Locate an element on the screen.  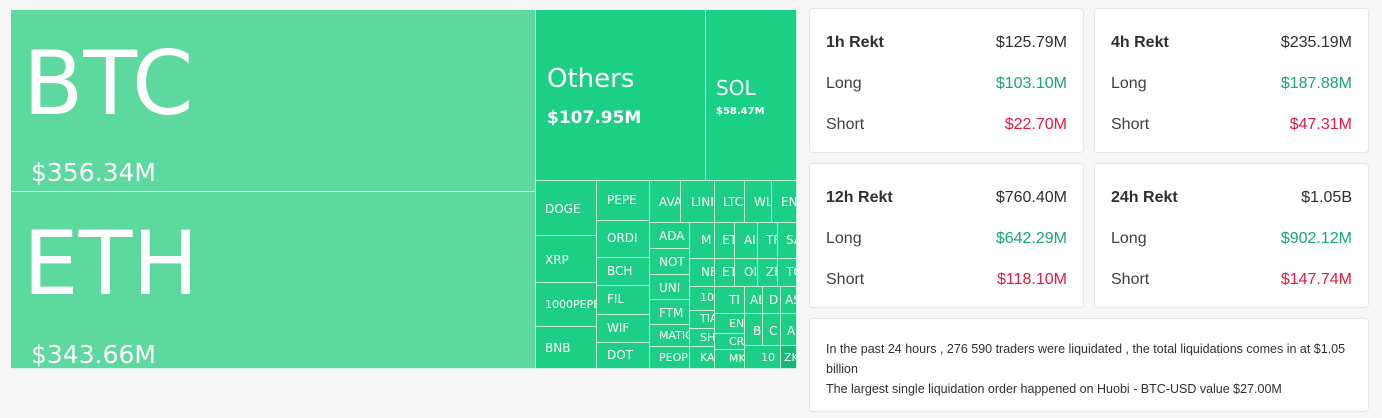
tile-m: M is located at coordinates (702, 241).